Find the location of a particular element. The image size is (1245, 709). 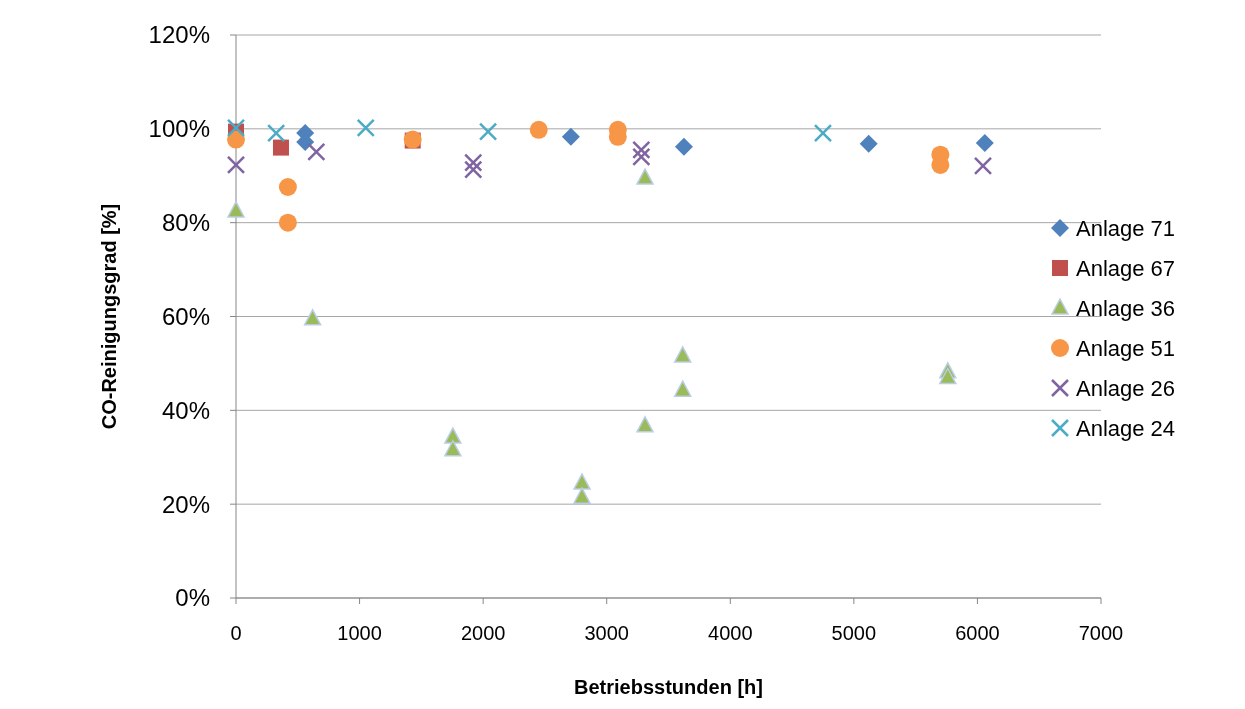

y-tick-label: 60% is located at coordinates (185, 316).